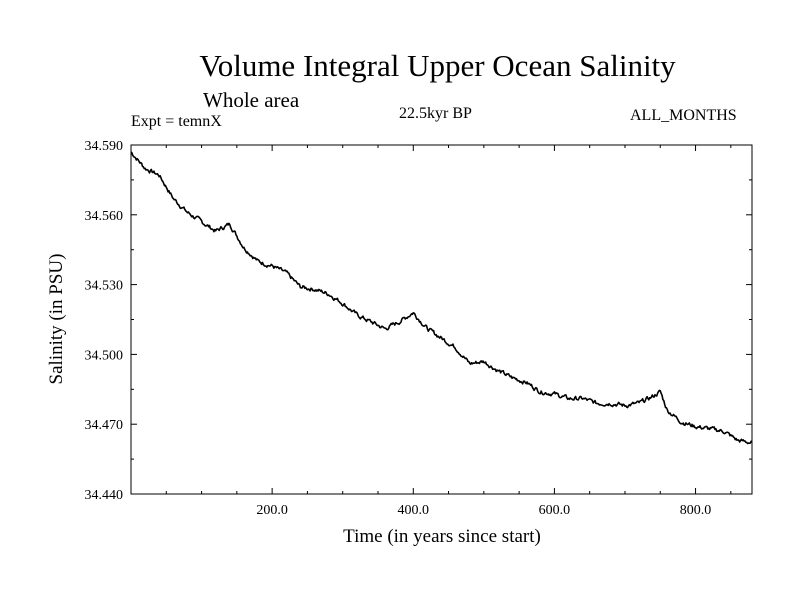 This screenshot has height=600, width=800. Describe the element at coordinates (56, 319) in the screenshot. I see `y-axis-label: Salinity (in PSU)` at that location.